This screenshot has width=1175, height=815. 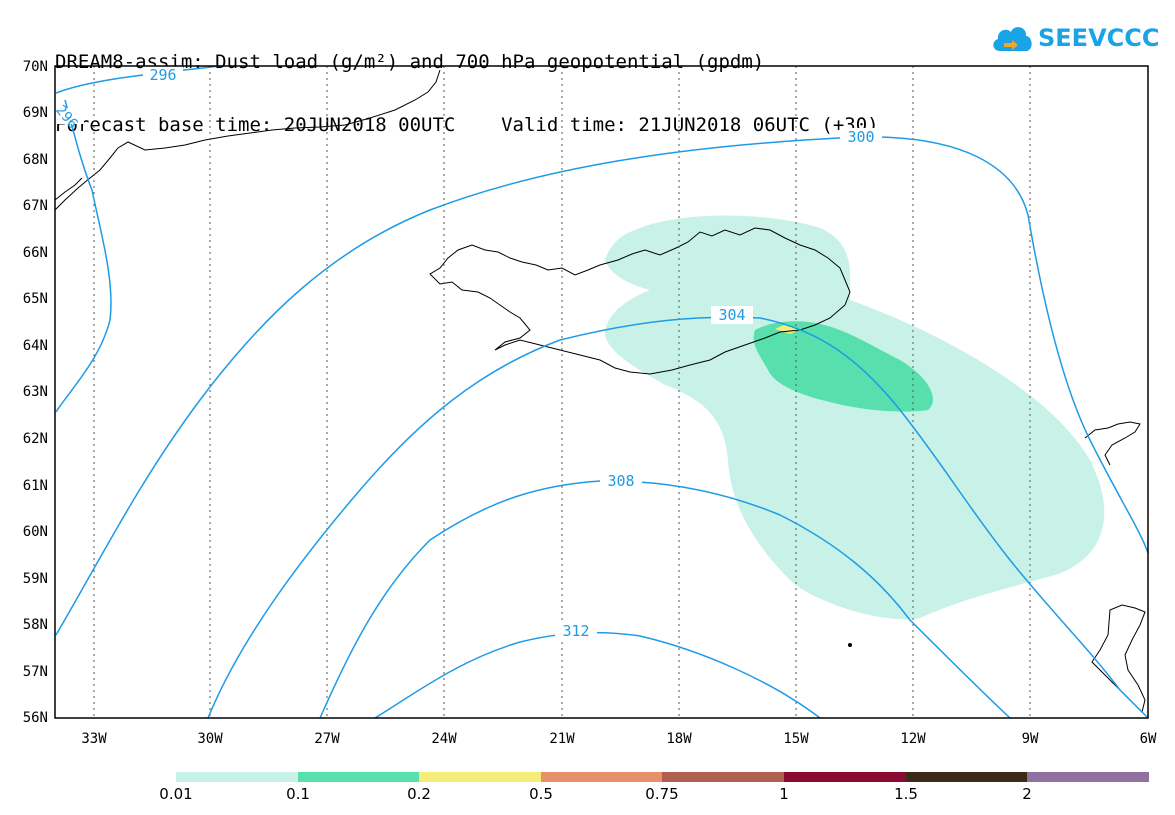 I want to click on greenland-coast, so click(x=247, y=140).